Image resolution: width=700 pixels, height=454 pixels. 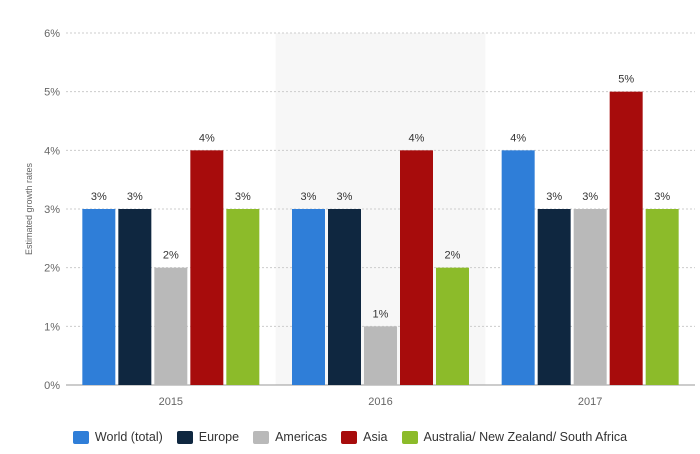 What do you see at coordinates (29, 208) in the screenshot?
I see `y-axis-title: Estimated growth rates` at bounding box center [29, 208].